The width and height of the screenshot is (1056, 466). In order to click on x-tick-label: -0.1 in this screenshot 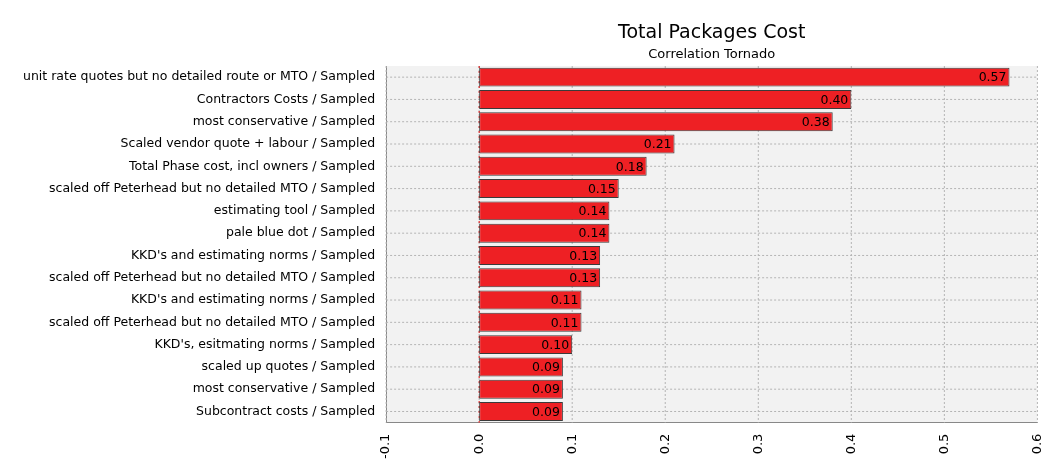, I will do `click(385, 446)`.